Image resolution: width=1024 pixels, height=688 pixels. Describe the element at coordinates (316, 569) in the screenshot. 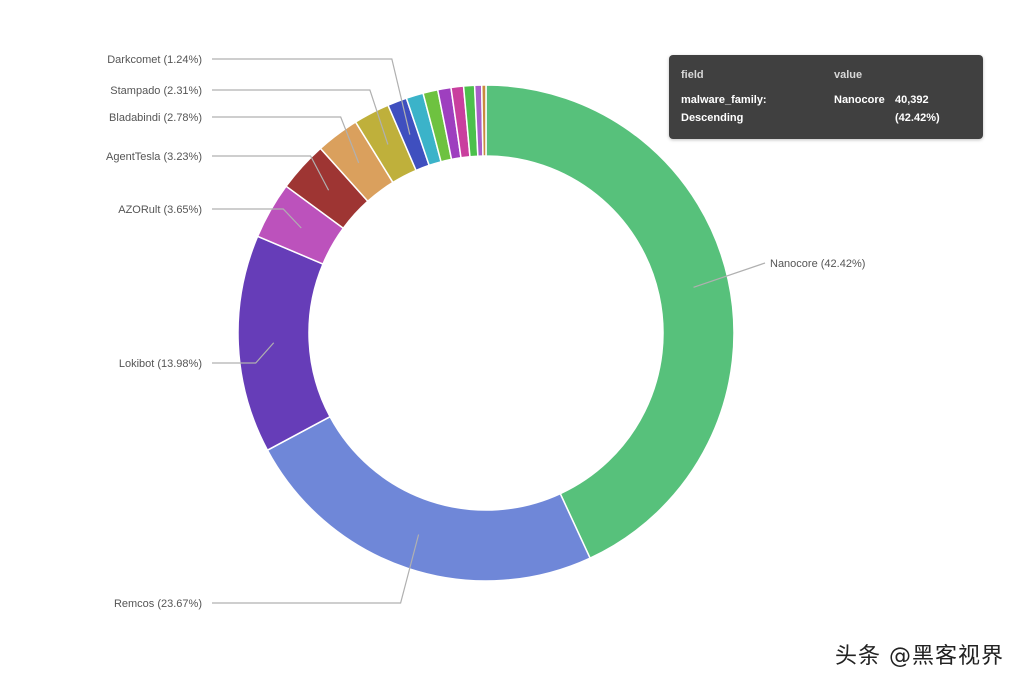

I see `leader-line-remcos` at that location.